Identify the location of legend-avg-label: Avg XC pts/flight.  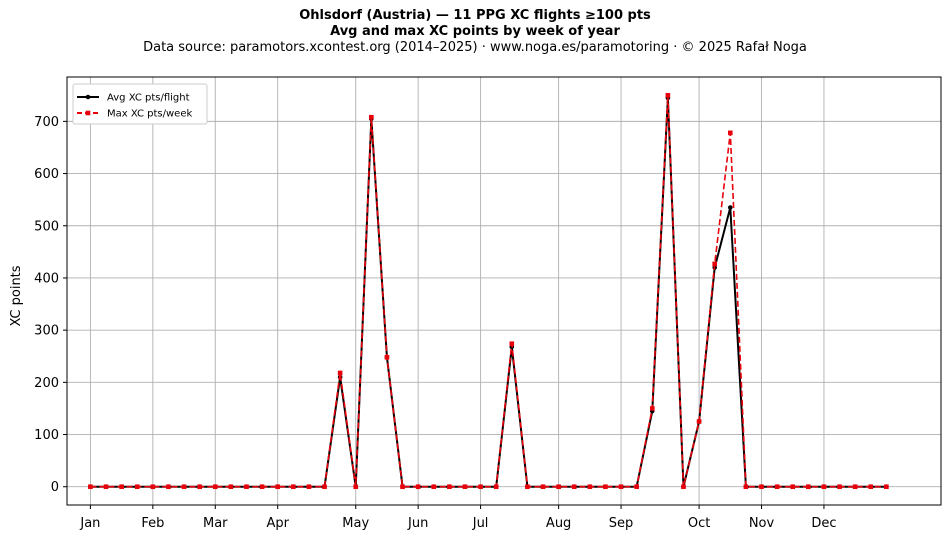
(148, 98).